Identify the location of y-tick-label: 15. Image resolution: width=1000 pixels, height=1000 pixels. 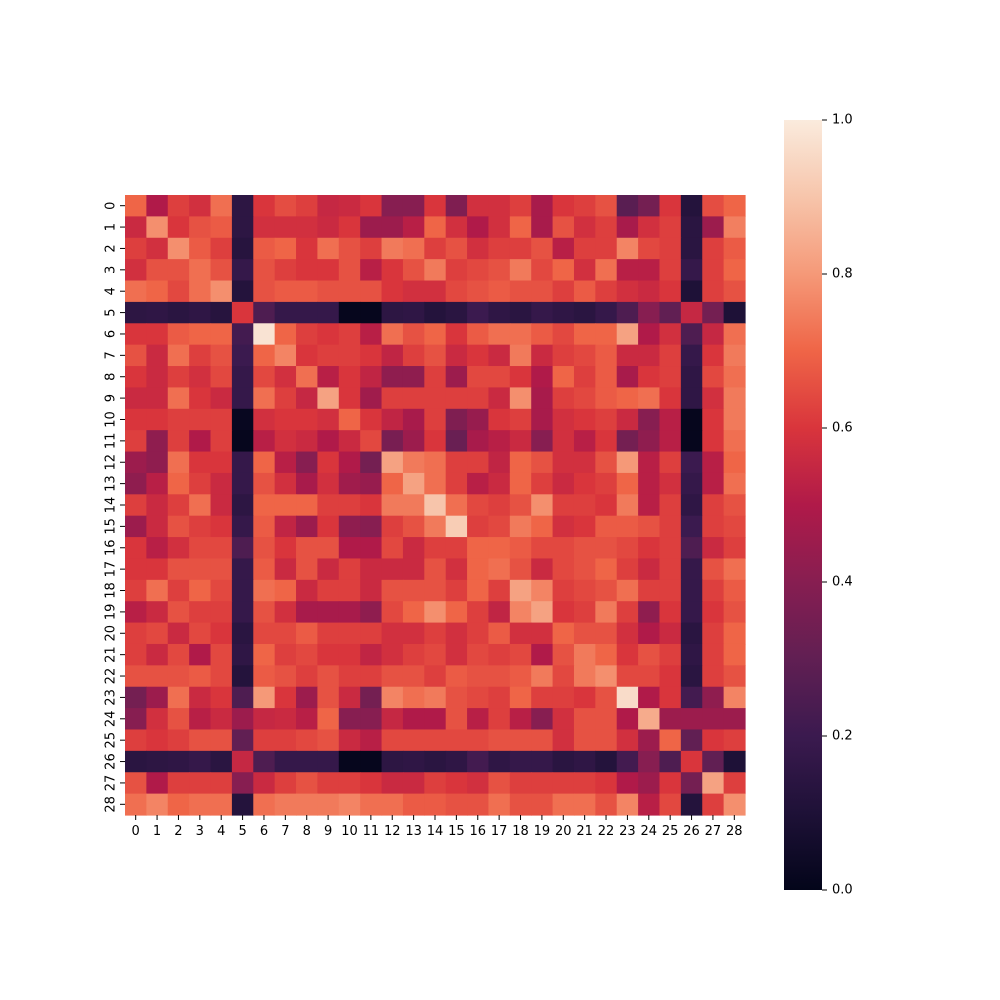
(111, 526).